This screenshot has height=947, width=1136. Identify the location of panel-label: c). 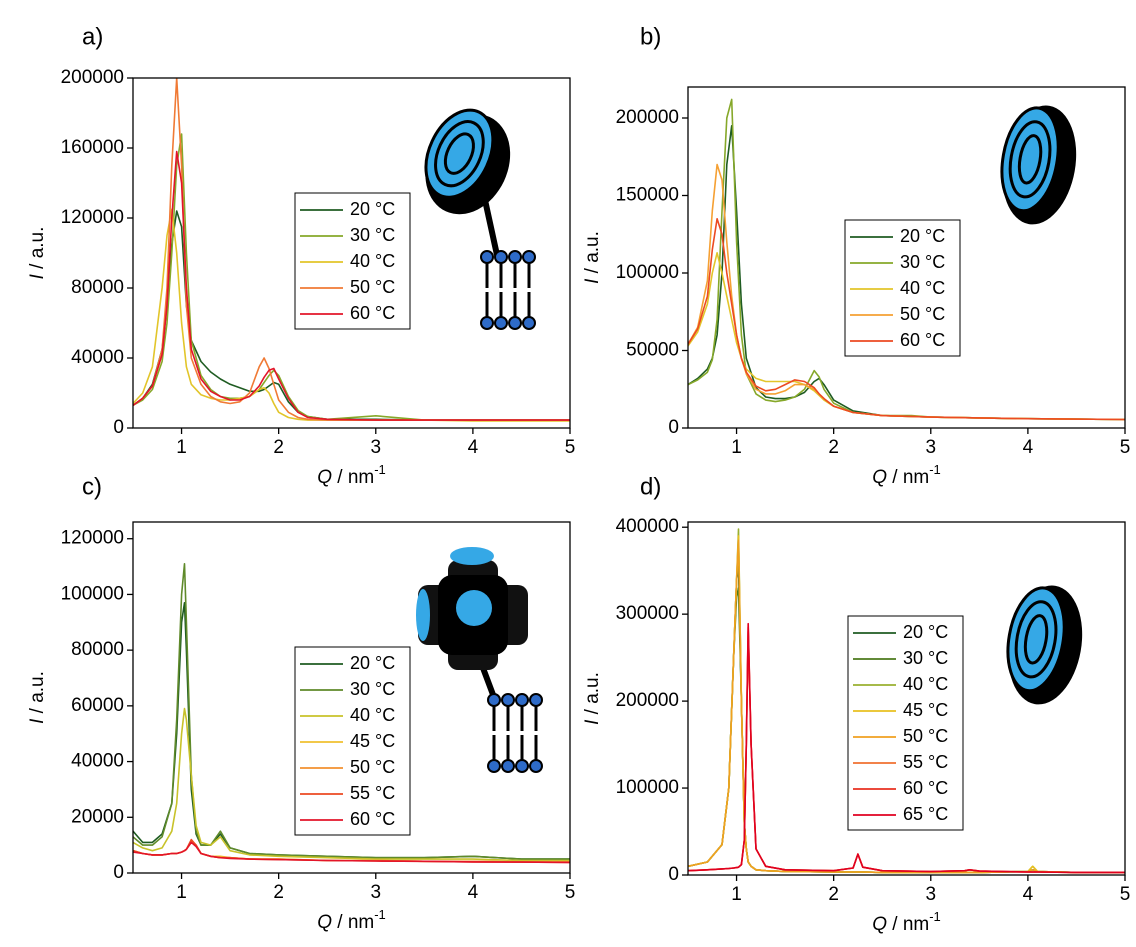
(92, 486).